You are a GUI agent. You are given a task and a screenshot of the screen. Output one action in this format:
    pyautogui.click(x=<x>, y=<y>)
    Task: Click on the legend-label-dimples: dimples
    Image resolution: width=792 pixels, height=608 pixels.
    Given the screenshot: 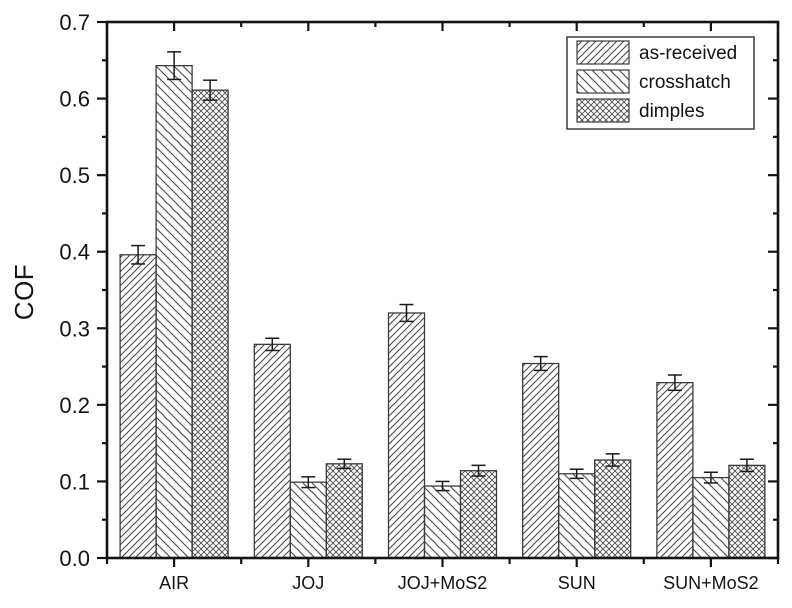 What is the action you would take?
    pyautogui.click(x=671, y=111)
    